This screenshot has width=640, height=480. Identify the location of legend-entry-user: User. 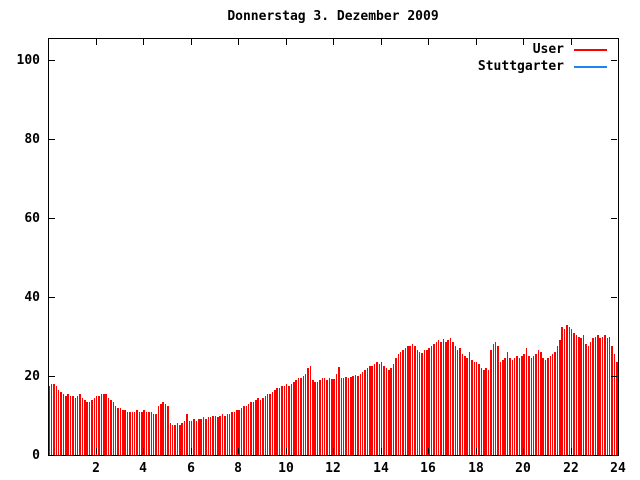
(570, 49).